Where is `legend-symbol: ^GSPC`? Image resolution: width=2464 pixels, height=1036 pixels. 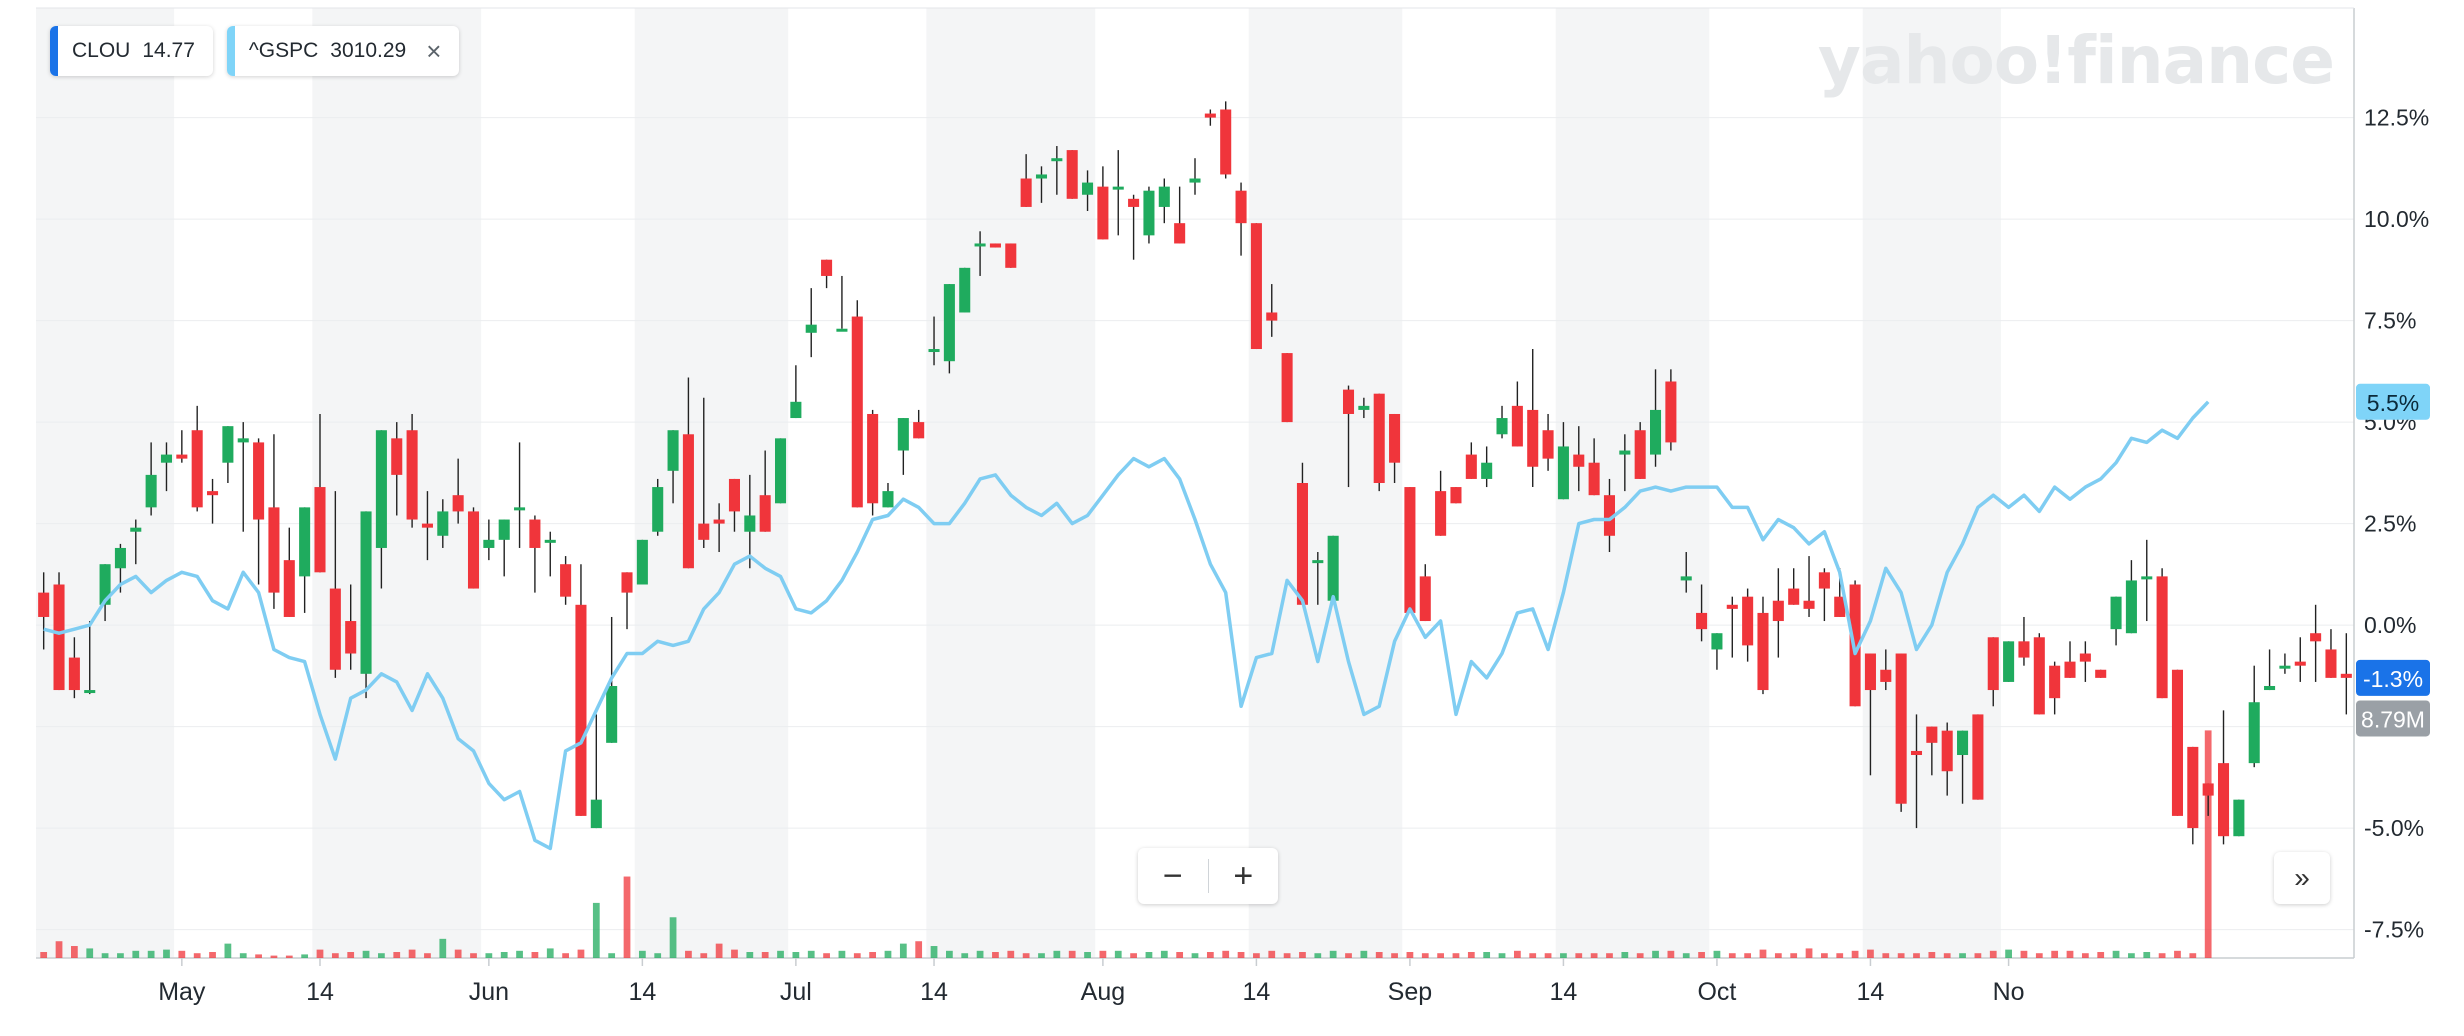
legend-symbol: ^GSPC is located at coordinates (283, 50).